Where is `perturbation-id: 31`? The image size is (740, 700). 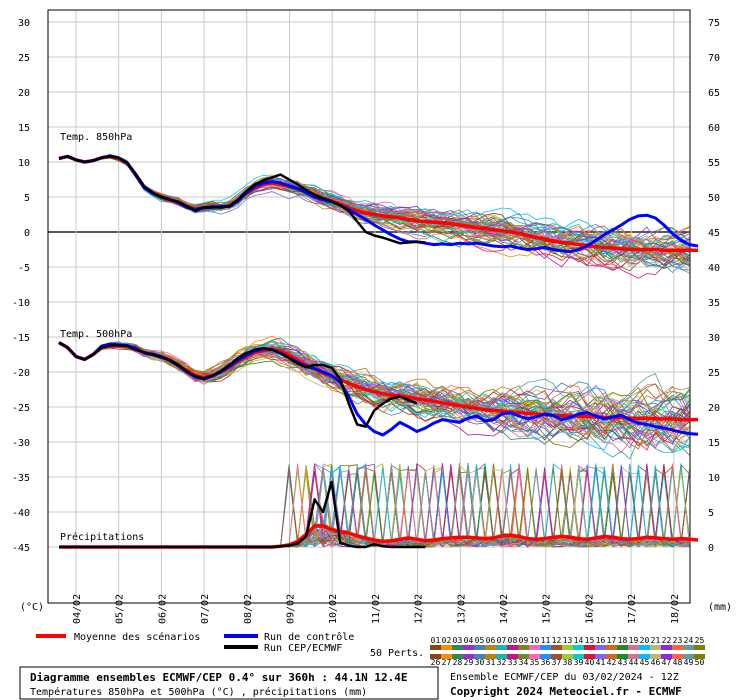
perturbation-id: 31 is located at coordinates (491, 662).